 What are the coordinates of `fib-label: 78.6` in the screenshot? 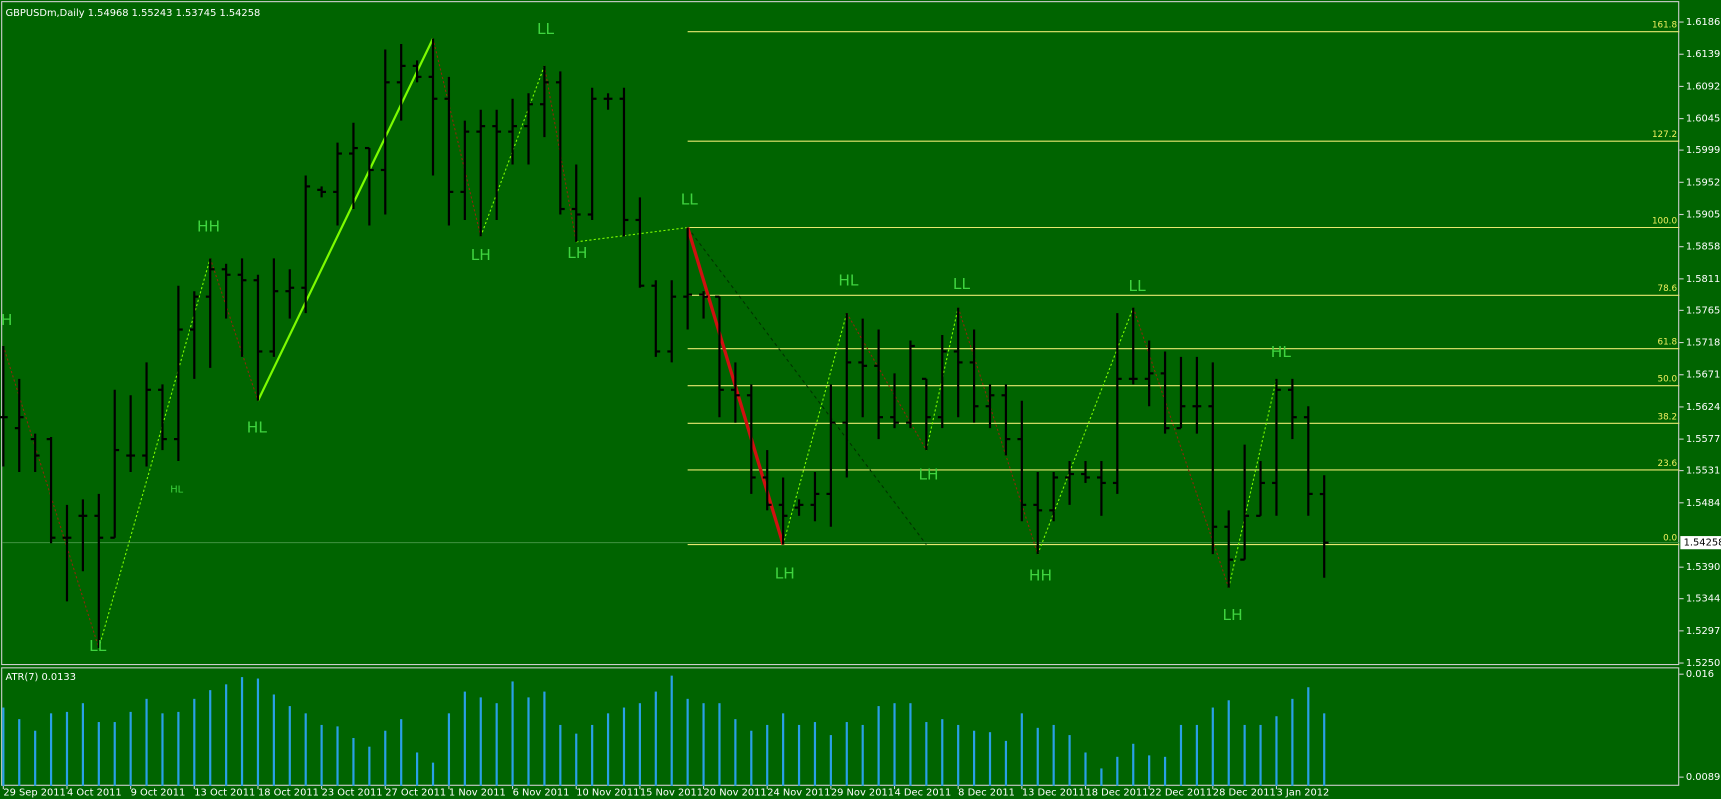 It's located at (1668, 289).